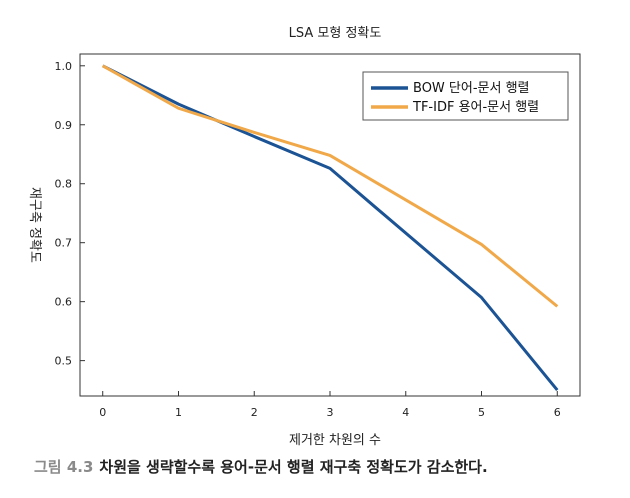  Describe the element at coordinates (34, 225) in the screenshot. I see `y-axis-title: 재구축 정확도` at that location.